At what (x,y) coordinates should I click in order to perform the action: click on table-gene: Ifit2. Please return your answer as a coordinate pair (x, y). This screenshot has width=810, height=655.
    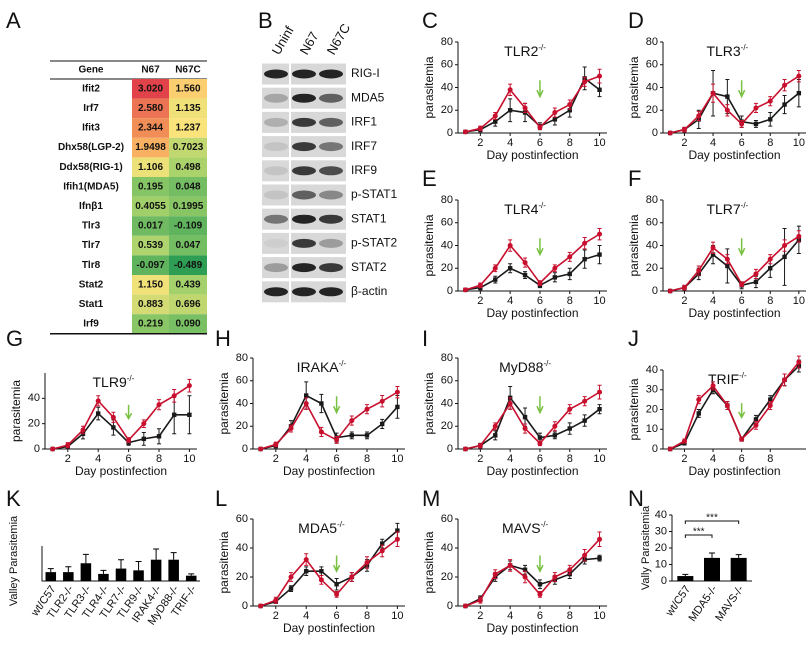
    Looking at the image, I should click on (91, 88).